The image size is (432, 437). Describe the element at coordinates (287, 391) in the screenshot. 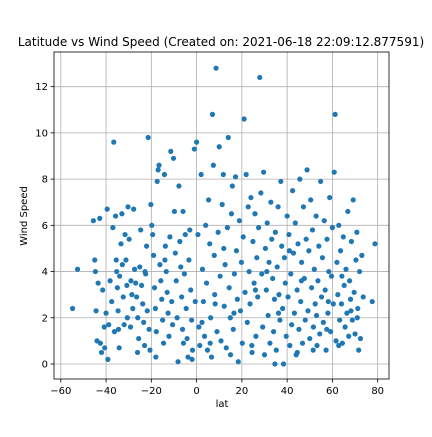

I see `x-tick-label: 40` at that location.